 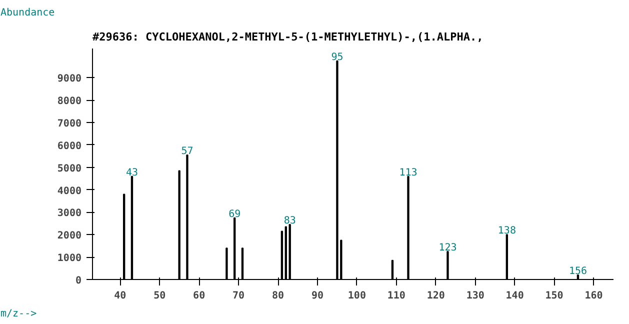 I want to click on x-tick-label: 50, so click(x=160, y=296).